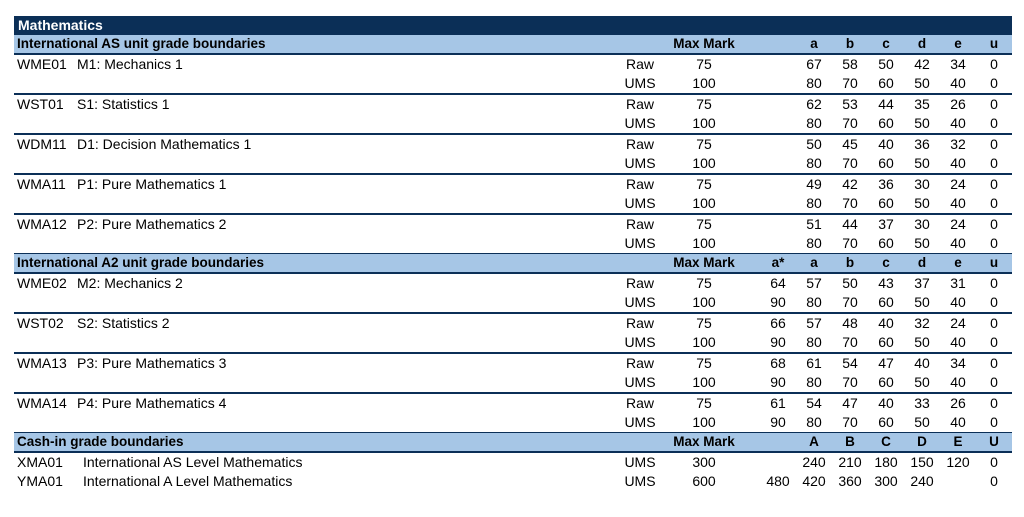  I want to click on grade-header: b, so click(850, 43).